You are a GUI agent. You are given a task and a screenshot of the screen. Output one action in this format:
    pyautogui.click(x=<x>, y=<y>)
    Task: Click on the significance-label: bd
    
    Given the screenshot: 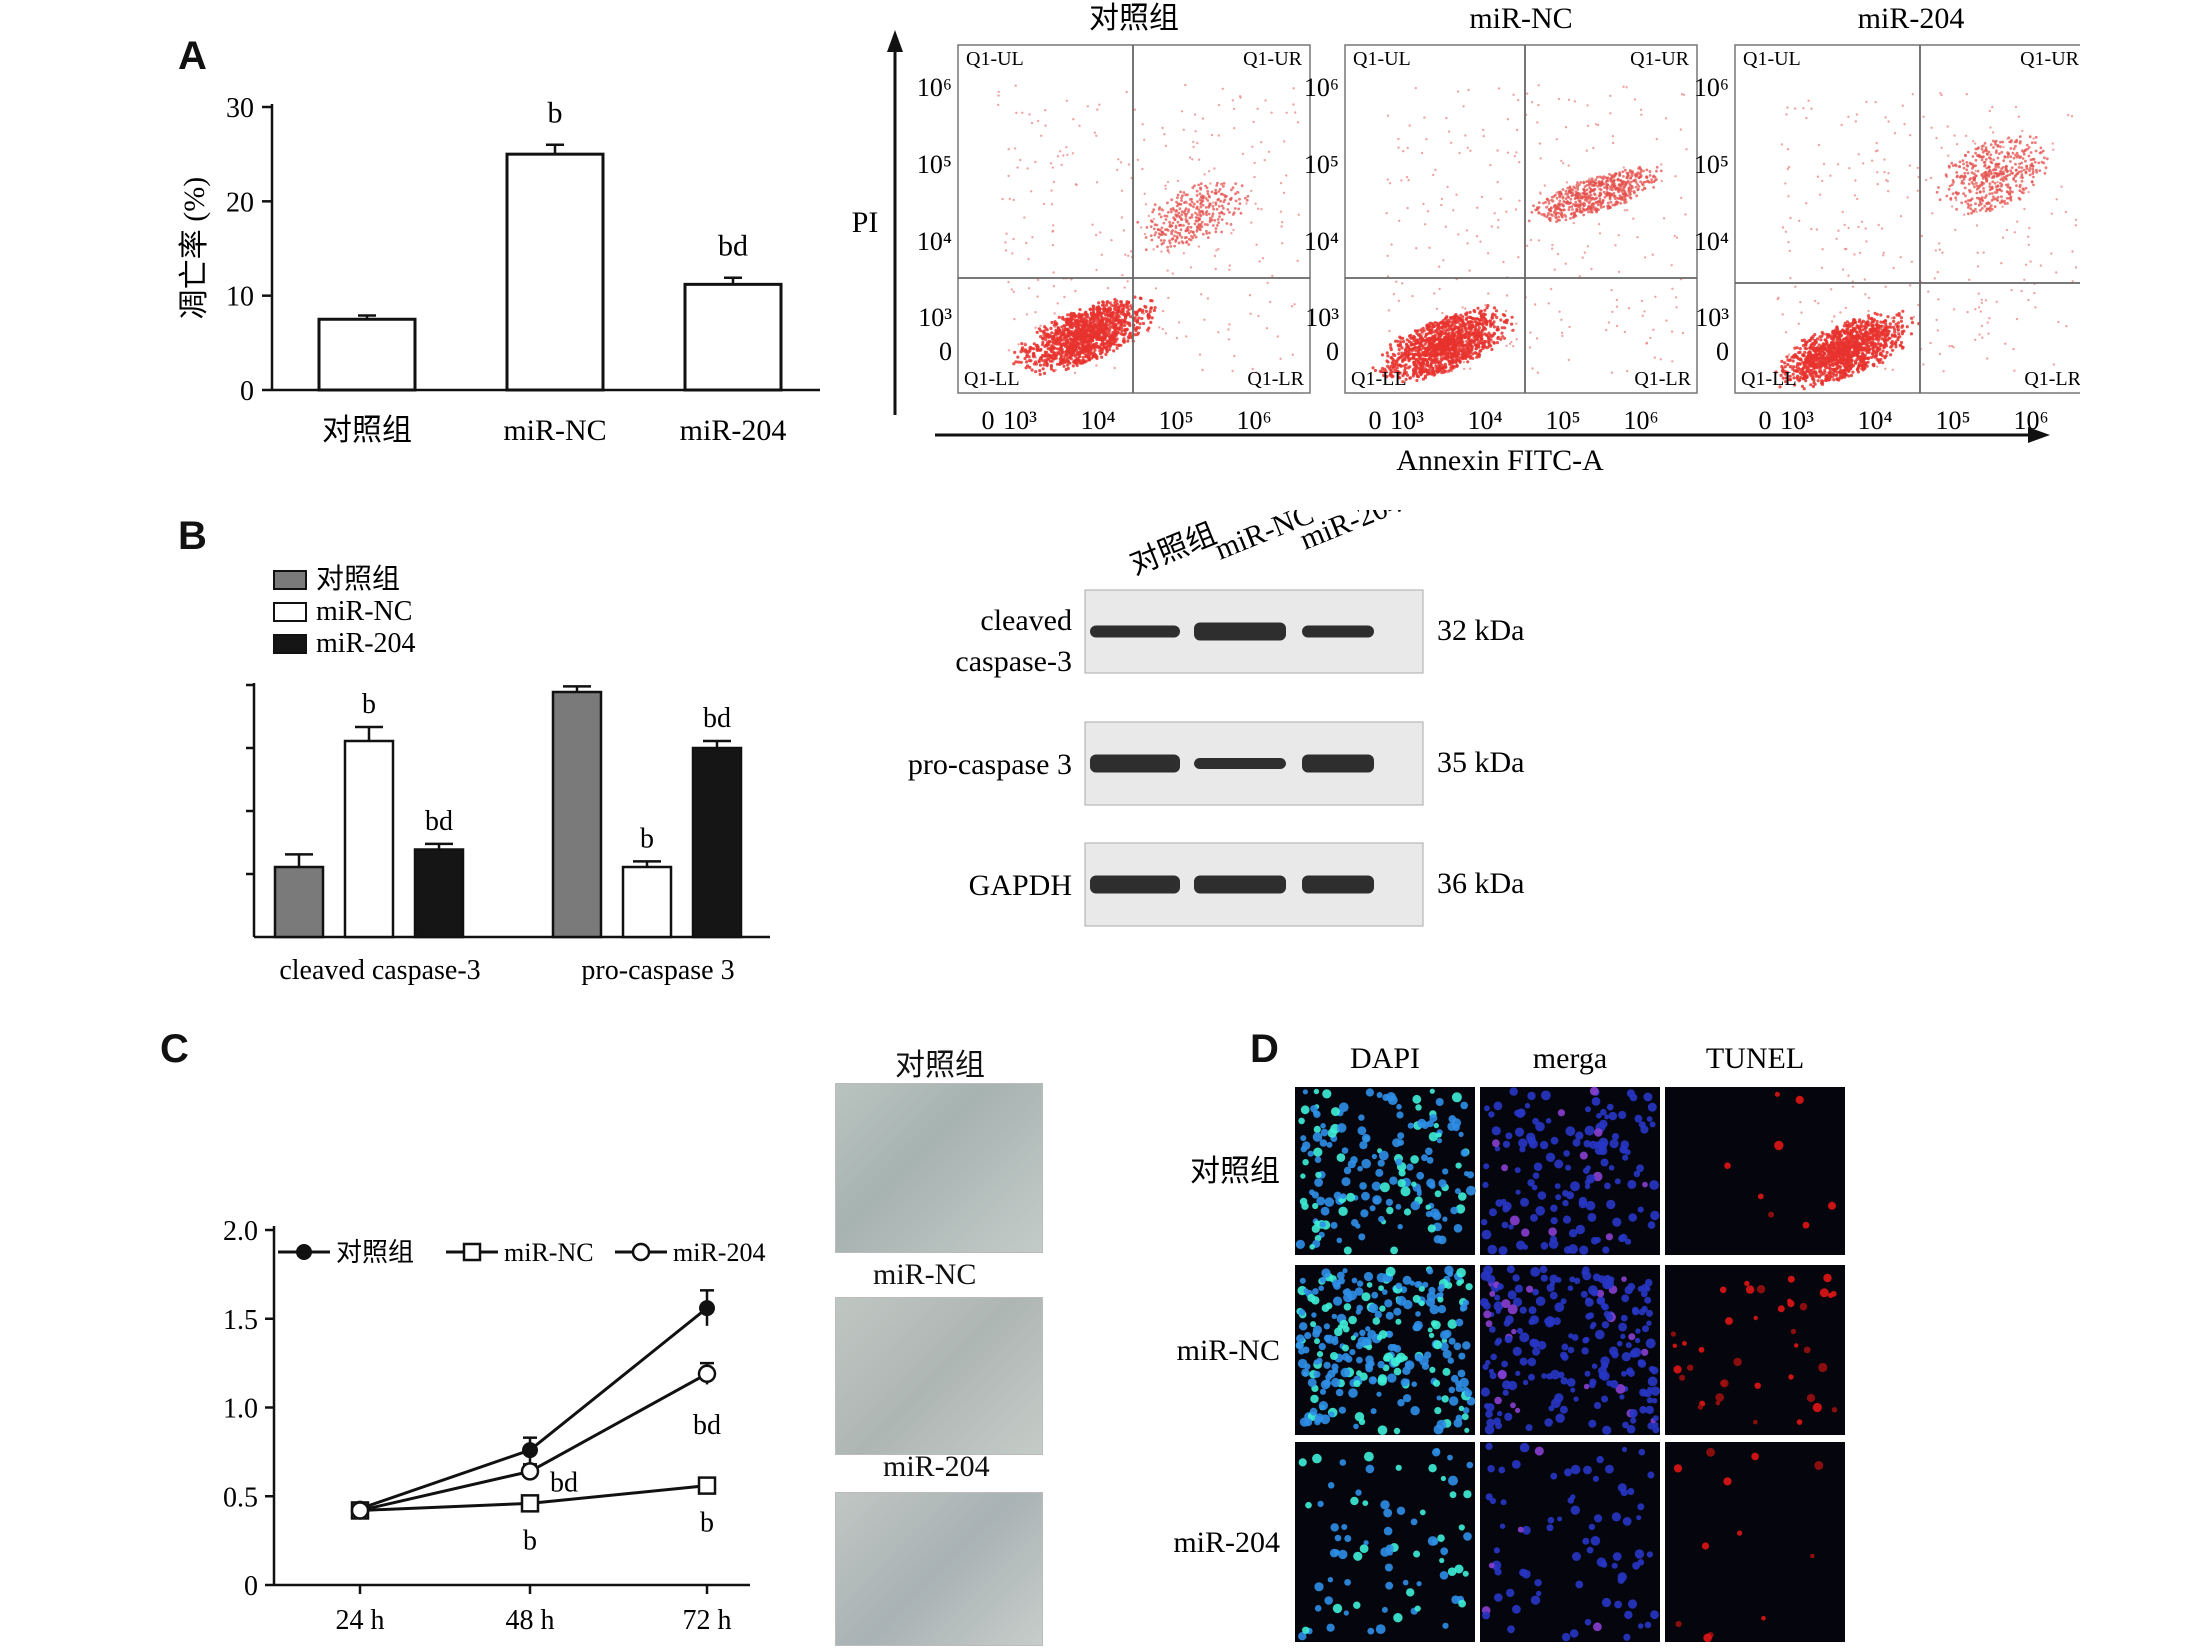 What is the action you would take?
    pyautogui.click(x=733, y=246)
    